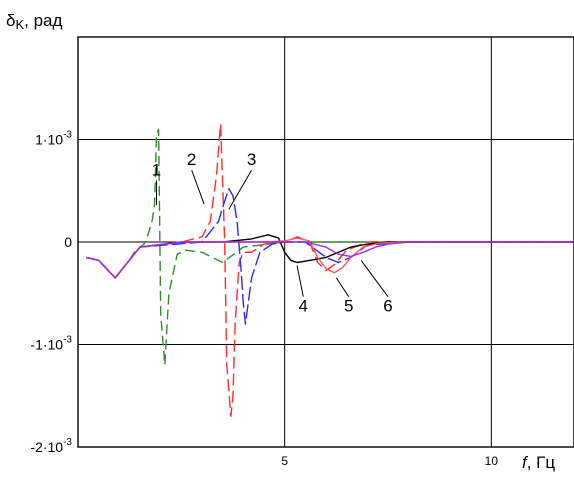 The image size is (574, 480). Describe the element at coordinates (19, 24) in the screenshot. I see `y-axis-label-sub: K` at that location.